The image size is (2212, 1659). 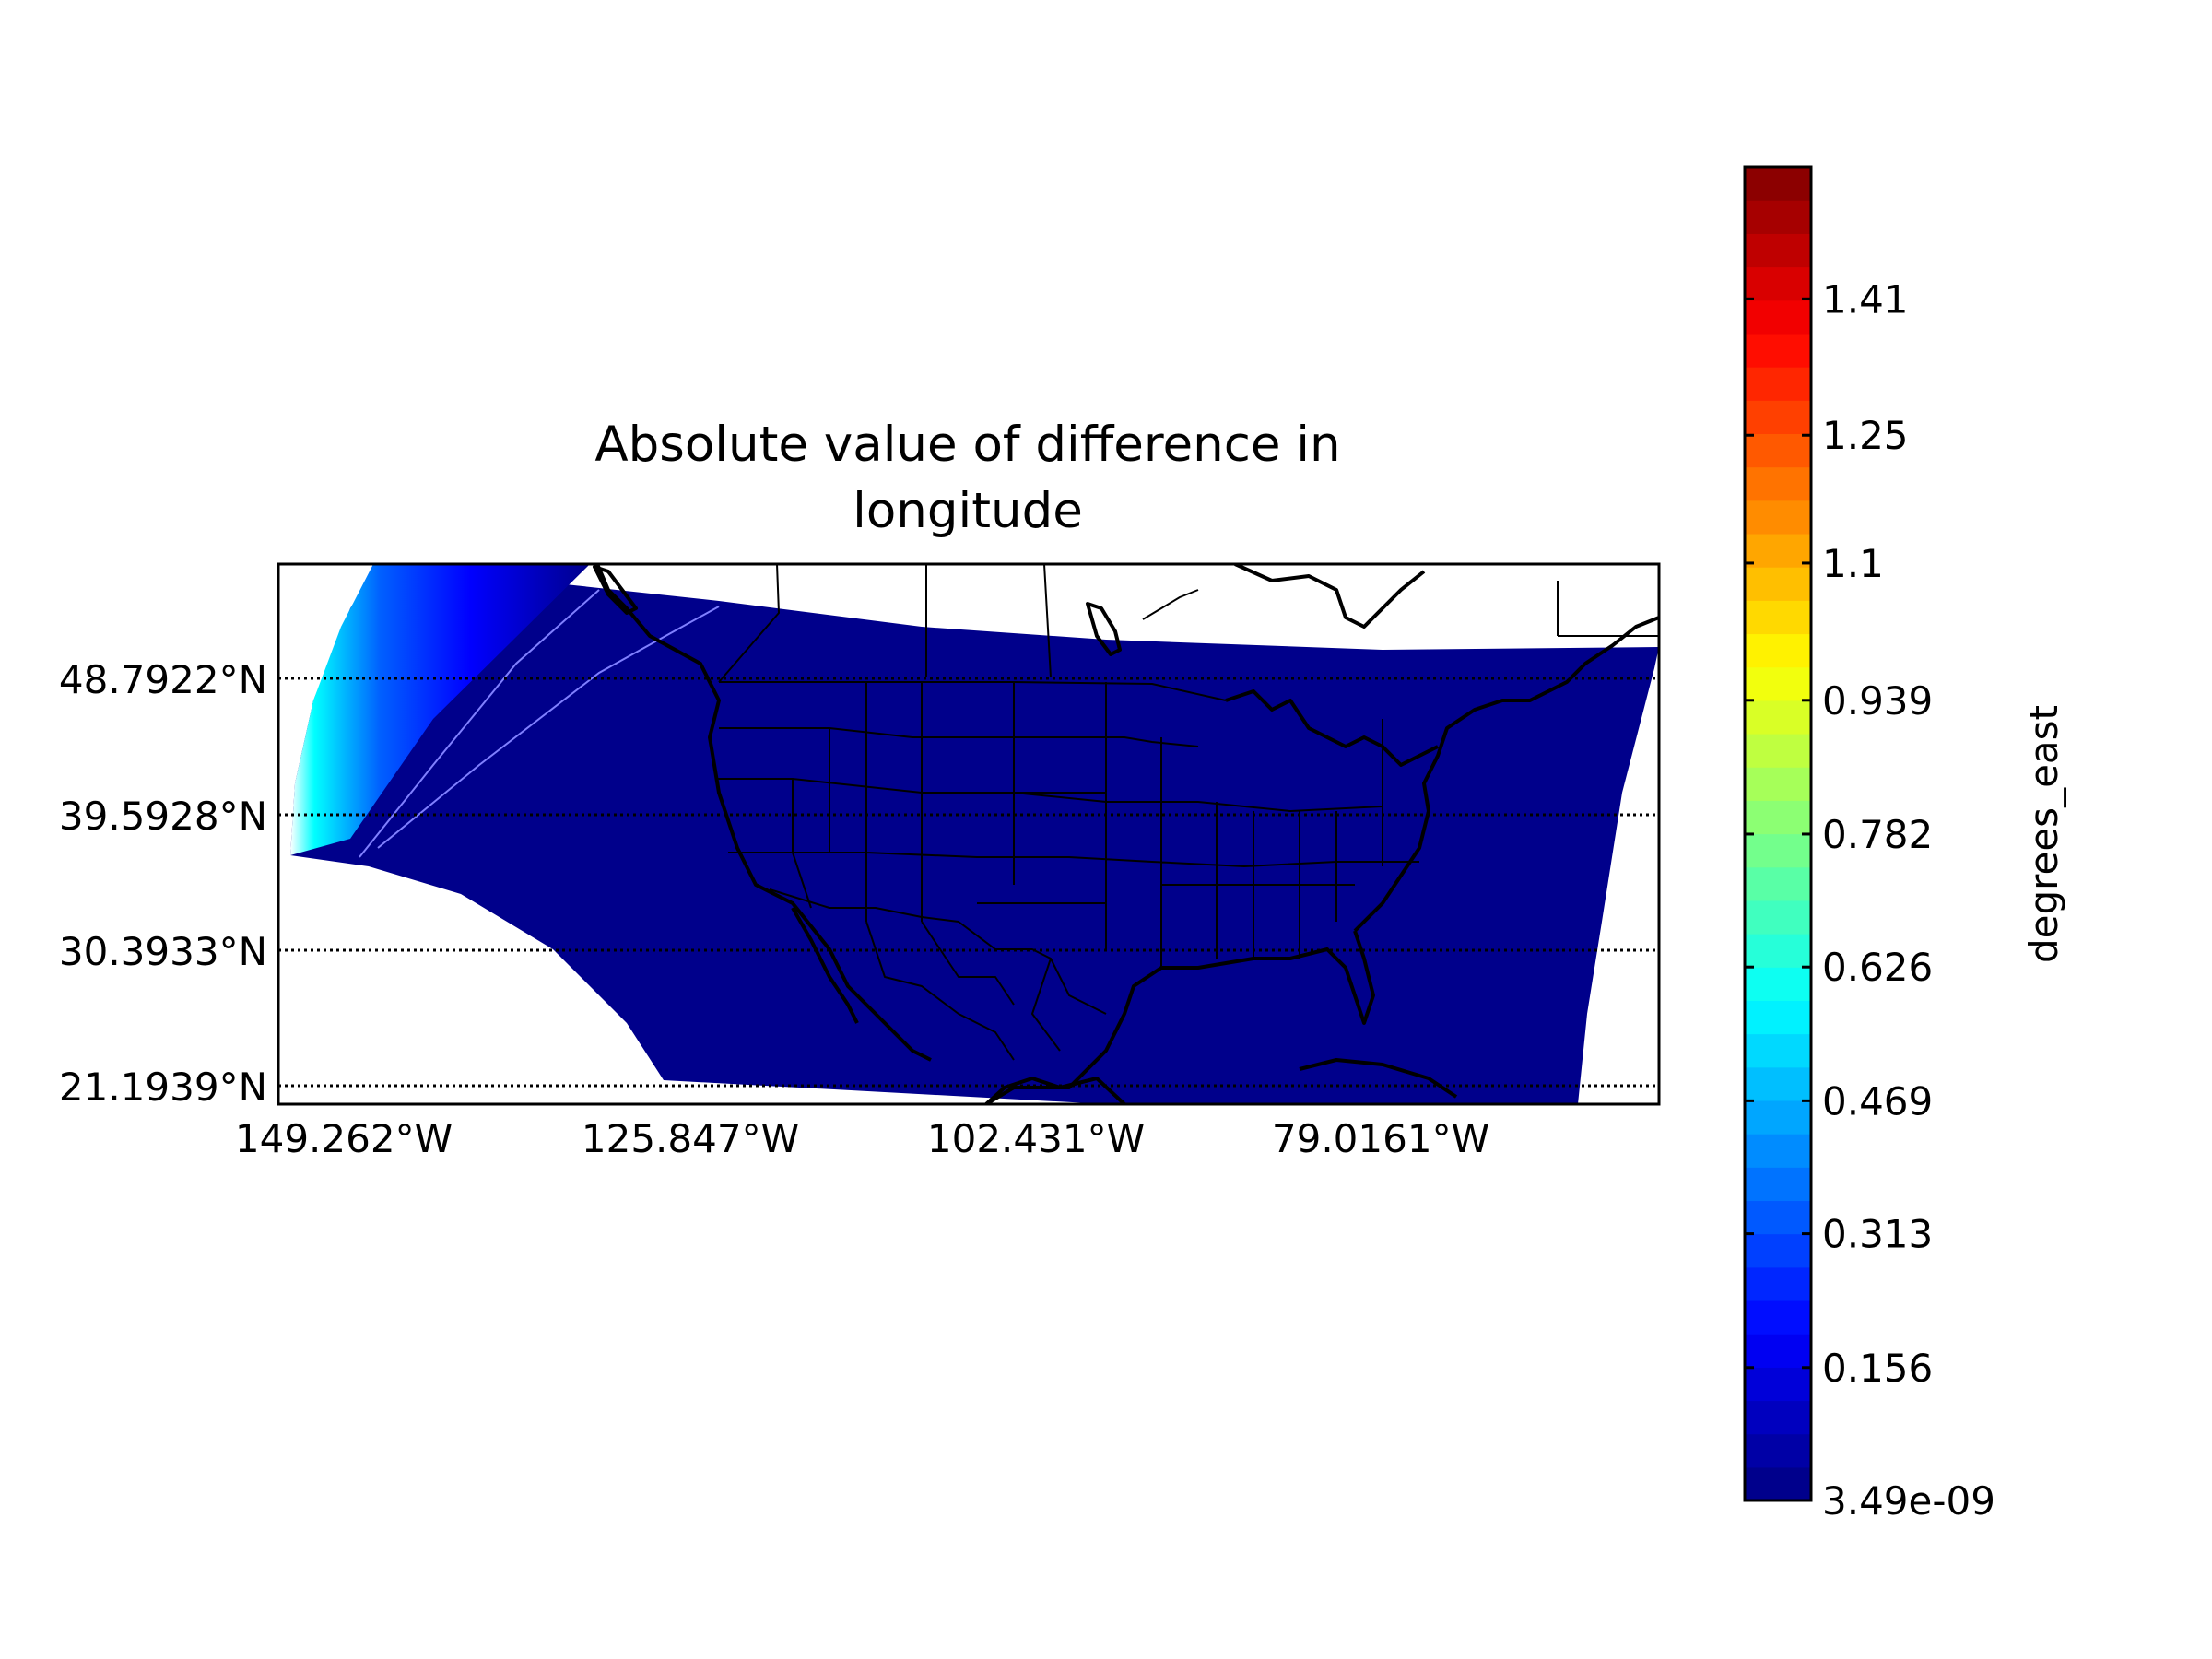 I want to click on colorbar-tick-label: 1.25, so click(x=1865, y=435).